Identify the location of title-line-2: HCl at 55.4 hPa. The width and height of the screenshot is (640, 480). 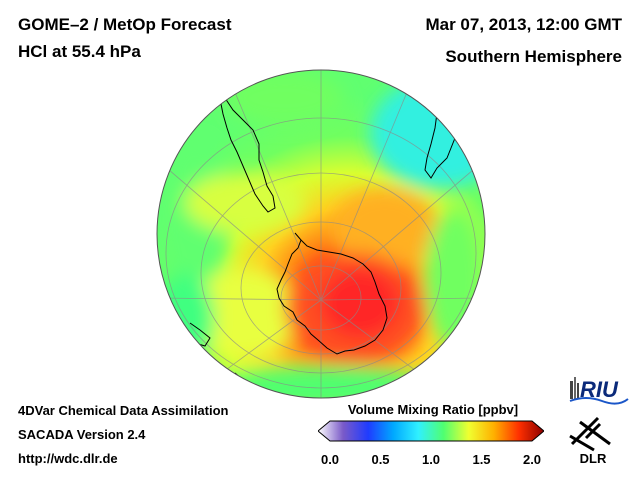
(79, 51).